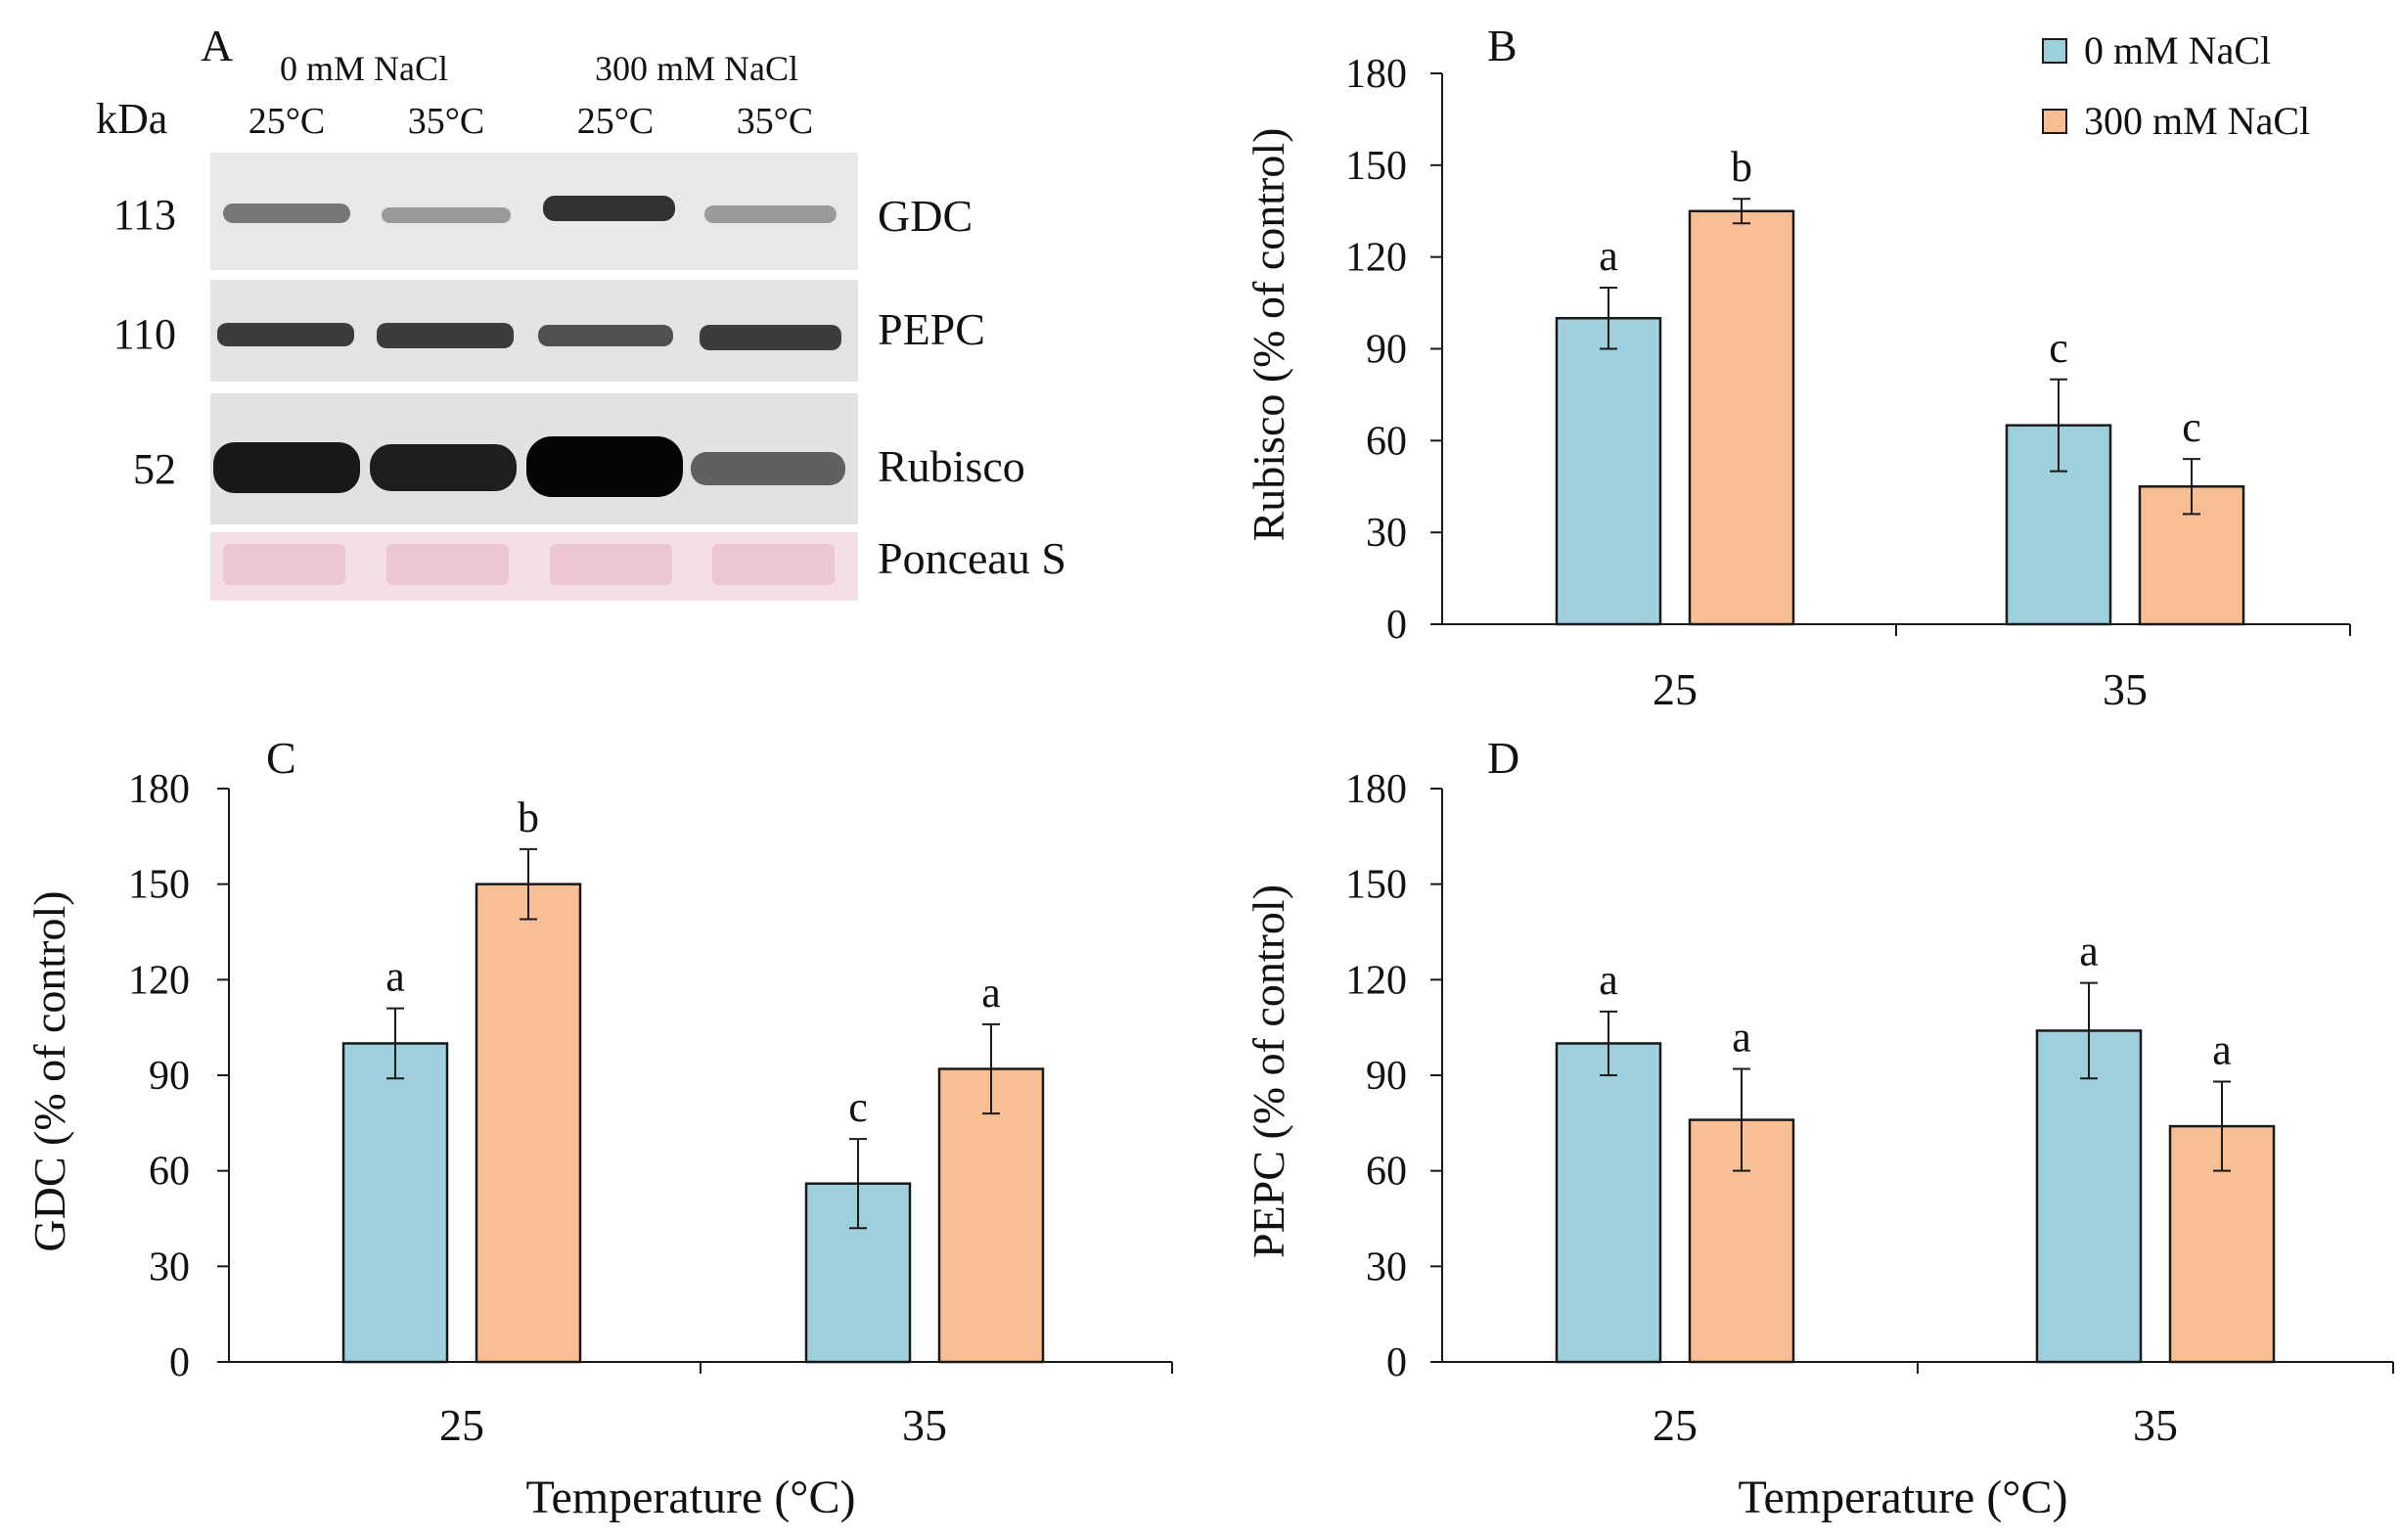 This screenshot has height=1540, width=2400. Describe the element at coordinates (1741, 1037) in the screenshot. I see `chart-d-sig-letter-300mm-25: a` at that location.